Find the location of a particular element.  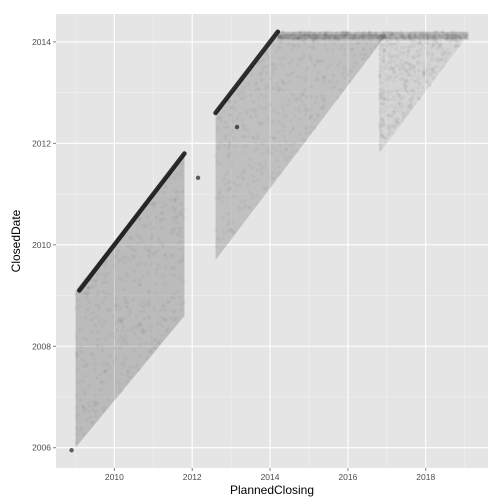

y-axis-ticks: 2006 2008 2010 2012 2014 is located at coordinates (44, 245).